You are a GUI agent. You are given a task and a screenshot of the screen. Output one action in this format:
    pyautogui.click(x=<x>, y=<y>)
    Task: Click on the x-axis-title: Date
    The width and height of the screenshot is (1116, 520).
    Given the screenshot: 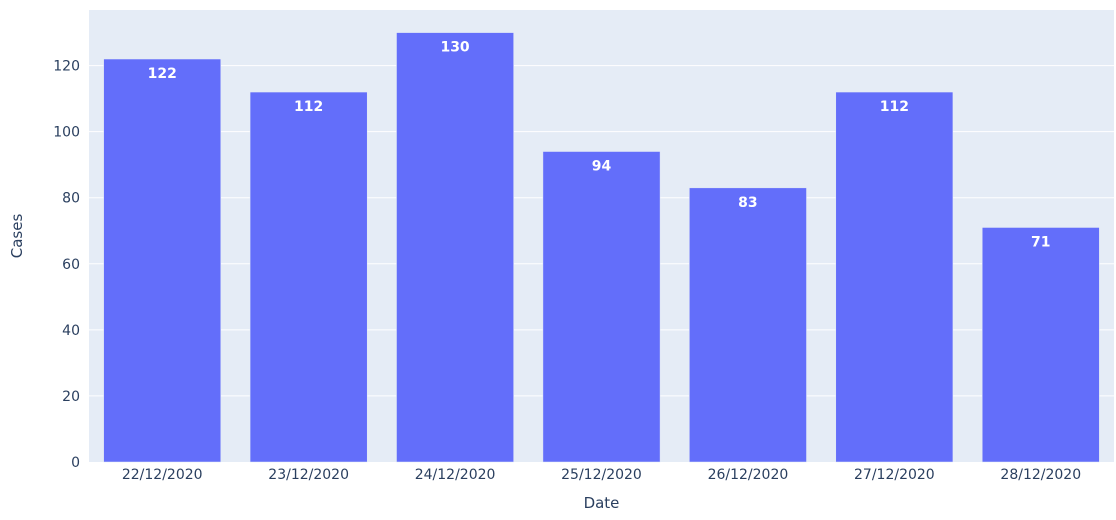 What is the action you would take?
    pyautogui.click(x=602, y=503)
    